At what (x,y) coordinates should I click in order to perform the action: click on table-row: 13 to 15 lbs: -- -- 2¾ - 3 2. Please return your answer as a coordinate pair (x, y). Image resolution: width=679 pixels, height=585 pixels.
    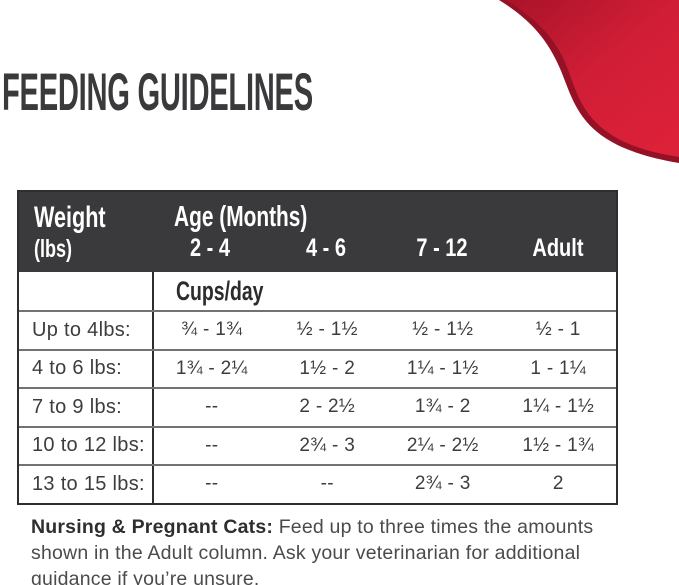
    Looking at the image, I should click on (317, 483).